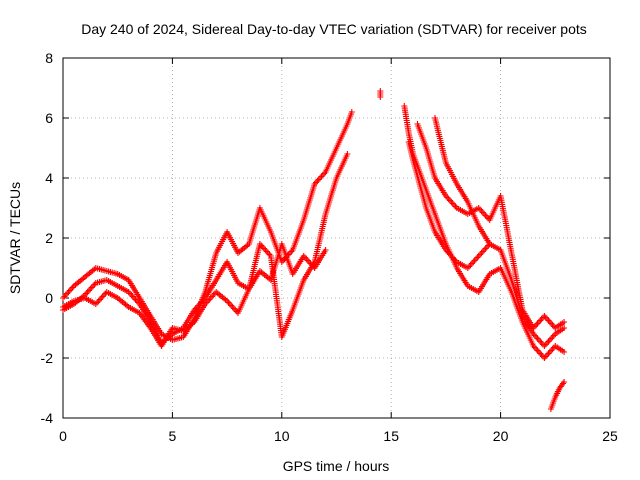  I want to click on x-tick-label: 15, so click(391, 436).